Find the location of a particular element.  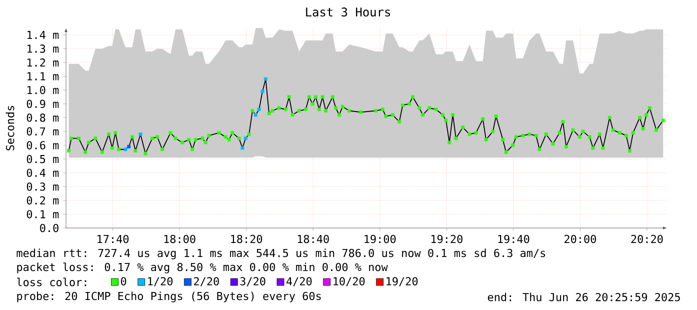

x-tick-label: 20:20 is located at coordinates (647, 239).